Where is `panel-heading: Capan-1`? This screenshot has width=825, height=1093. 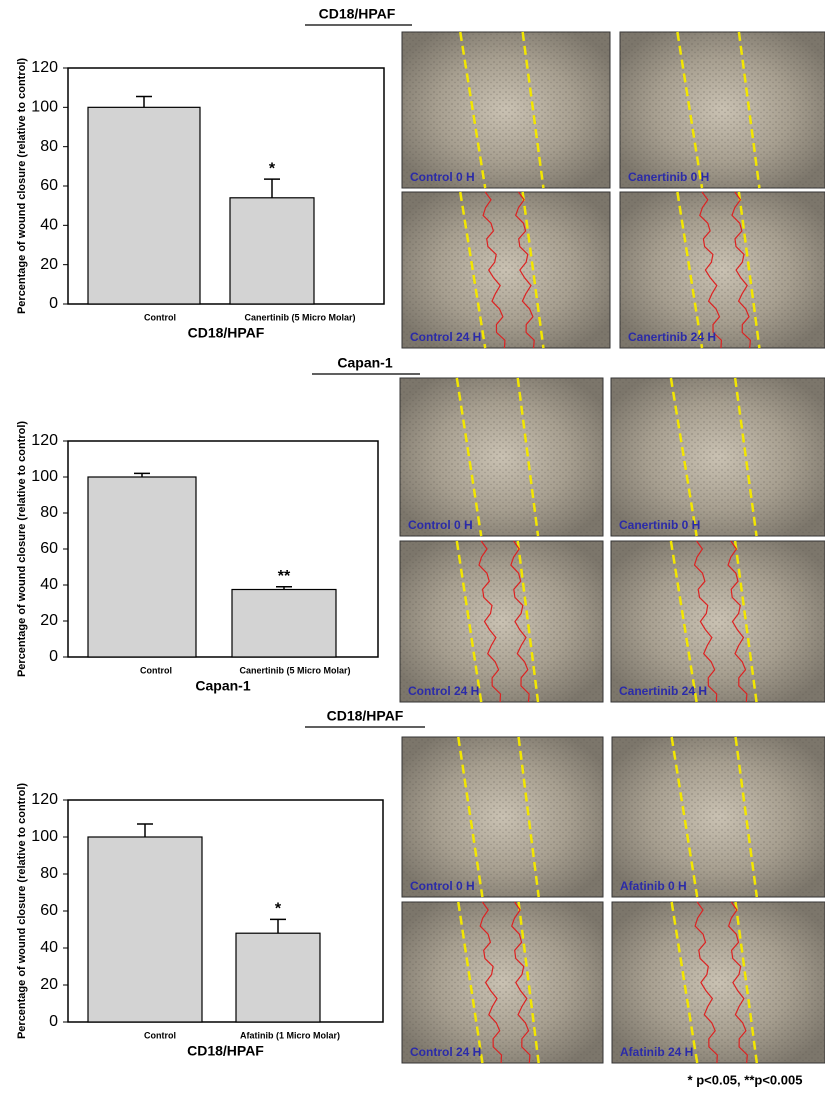
panel-heading: Capan-1 is located at coordinates (364, 363).